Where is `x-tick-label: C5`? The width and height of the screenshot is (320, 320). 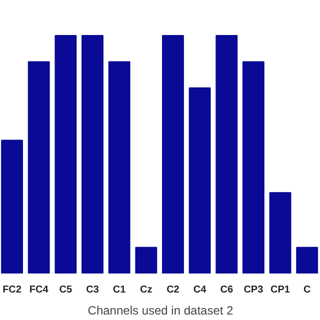
x-tick-label: C5 is located at coordinates (66, 290).